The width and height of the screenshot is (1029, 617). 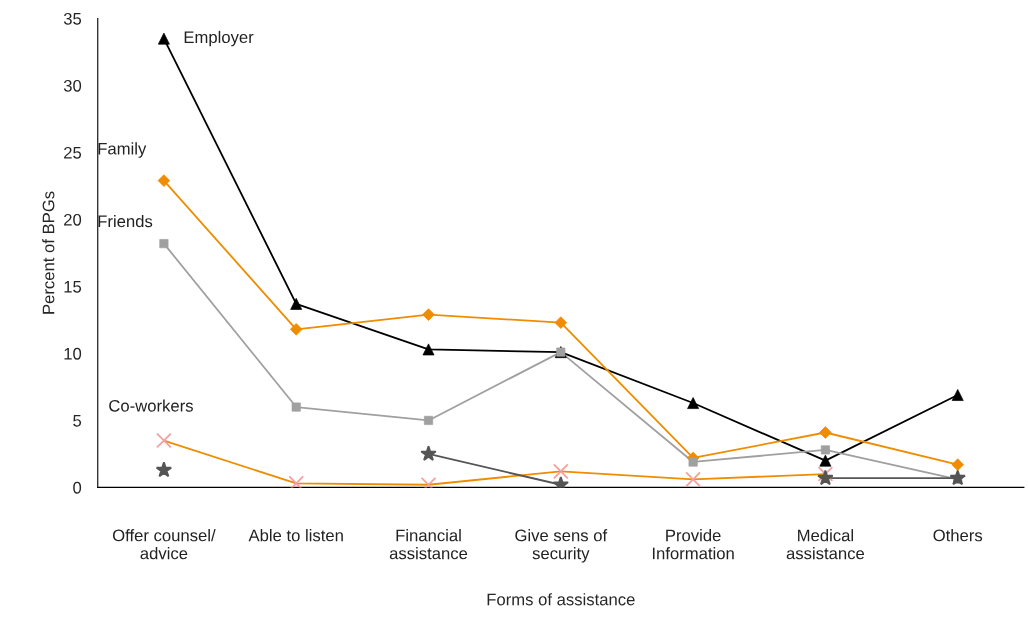 What do you see at coordinates (77, 487) in the screenshot?
I see `y-tick-label: 0` at bounding box center [77, 487].